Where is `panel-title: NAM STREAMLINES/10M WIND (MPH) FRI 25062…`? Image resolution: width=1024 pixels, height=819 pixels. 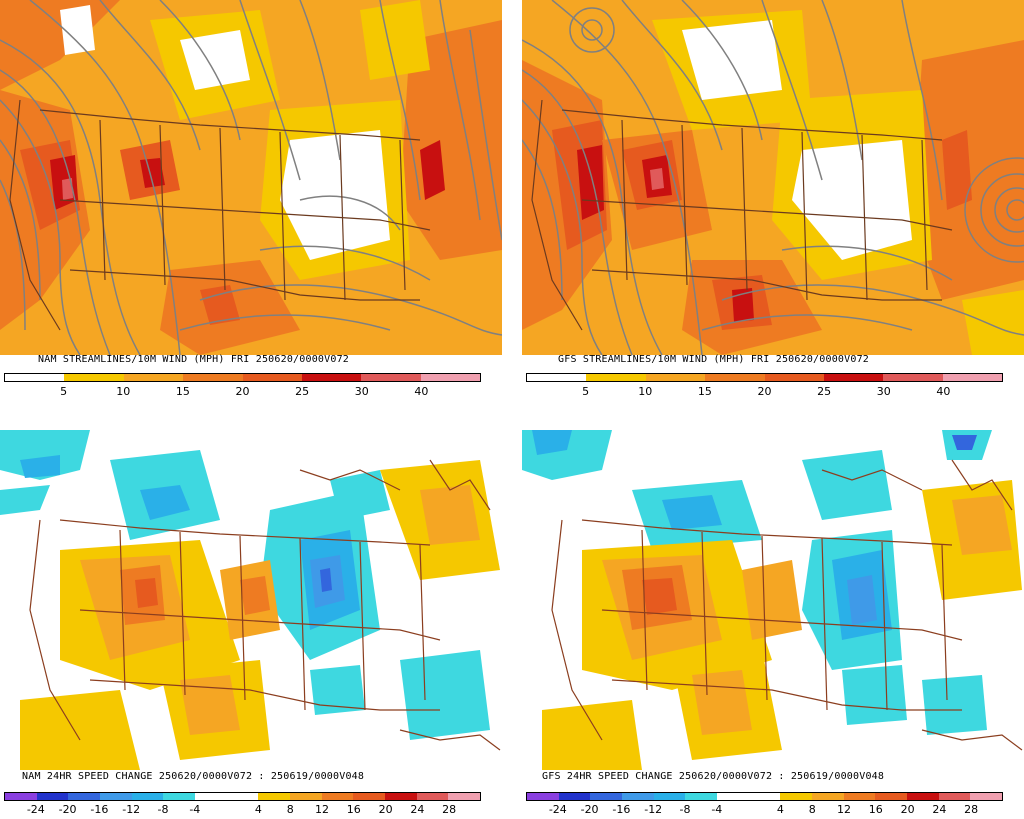 panel-title: NAM STREAMLINES/10M WIND (MPH) FRI 25062… is located at coordinates (194, 359).